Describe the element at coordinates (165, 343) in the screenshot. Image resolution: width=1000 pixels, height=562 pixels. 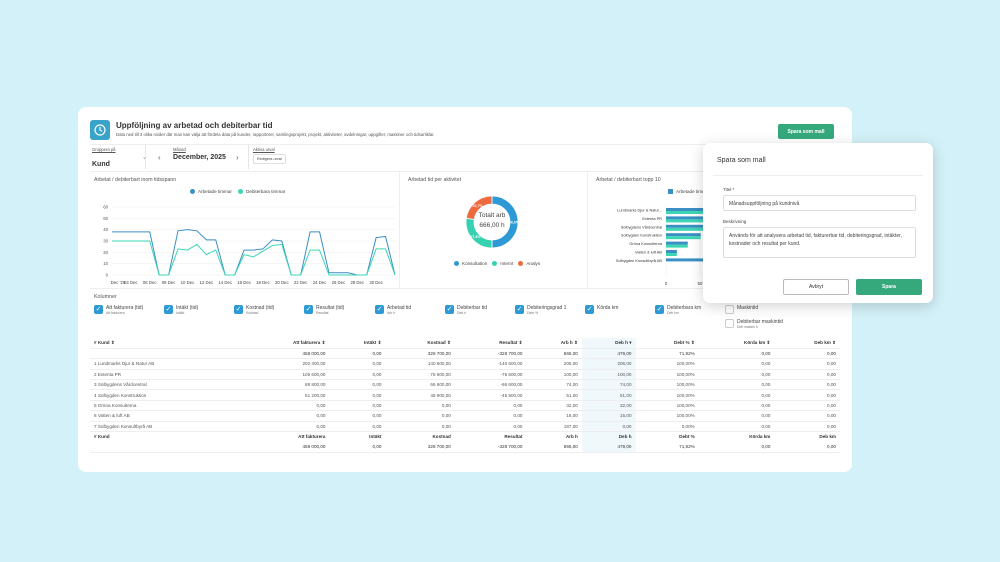
I see `column-header: # Kund ⇕` at that location.